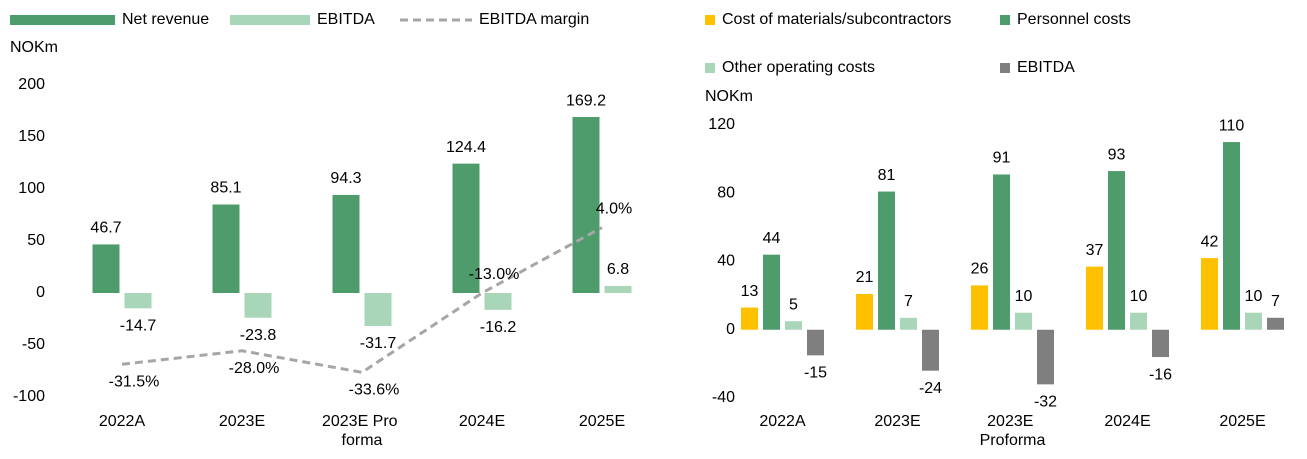 Image resolution: width=1307 pixels, height=459 pixels. Describe the element at coordinates (134, 381) in the screenshot. I see `data-label: -31.5%` at that location.